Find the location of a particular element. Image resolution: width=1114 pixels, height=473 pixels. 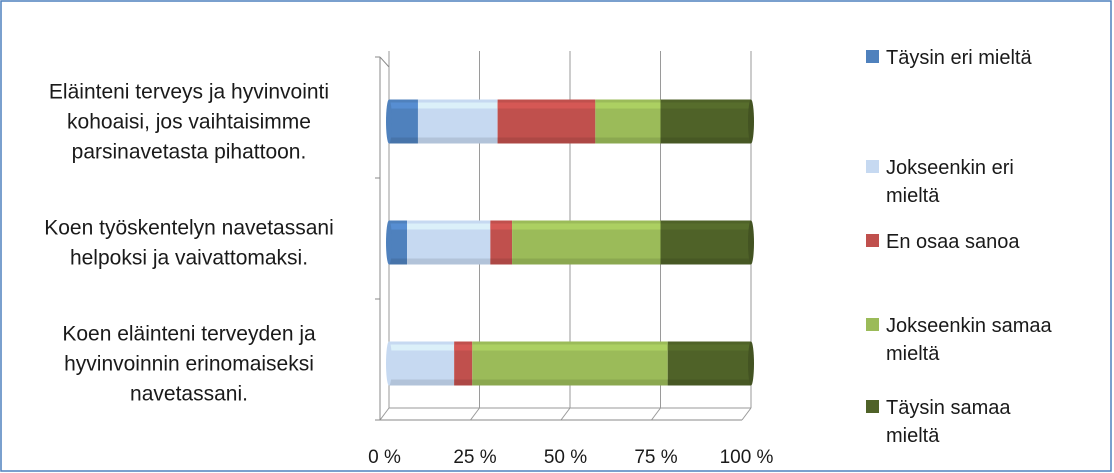

legend-label: Täysin eri mieltä is located at coordinates (959, 58).